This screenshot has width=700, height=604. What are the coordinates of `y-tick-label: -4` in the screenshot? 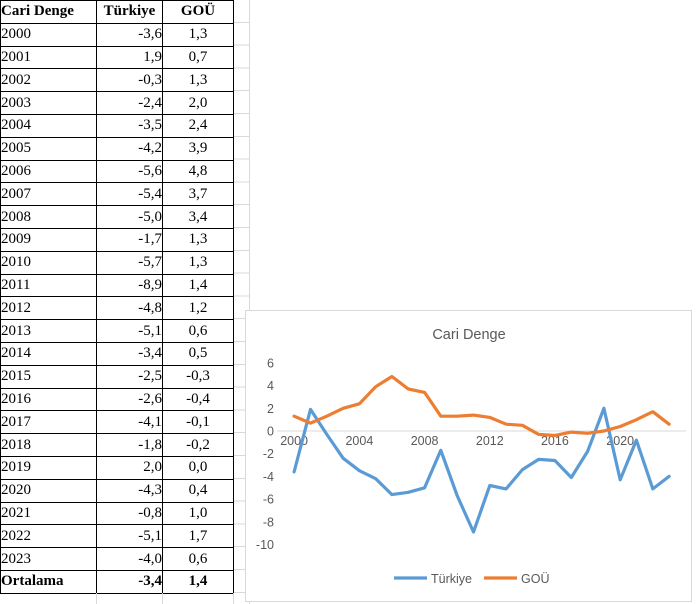 It's located at (268, 477).